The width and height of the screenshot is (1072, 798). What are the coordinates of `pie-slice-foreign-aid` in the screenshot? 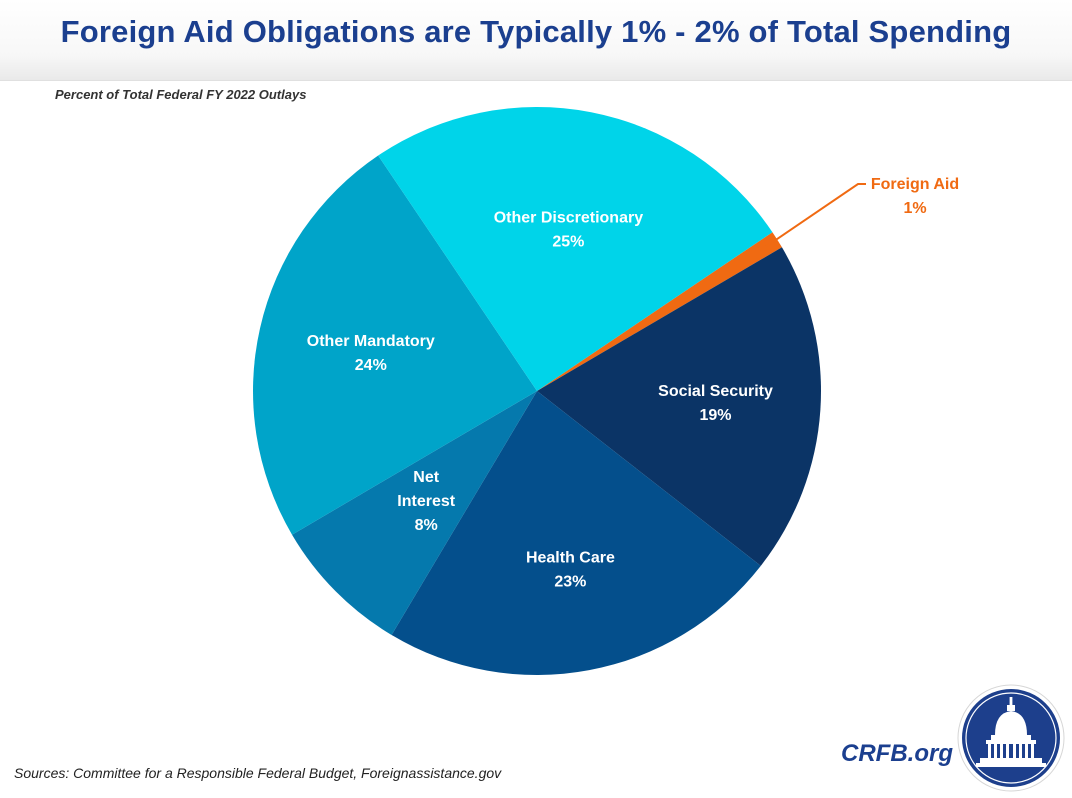 It's located at (659, 311).